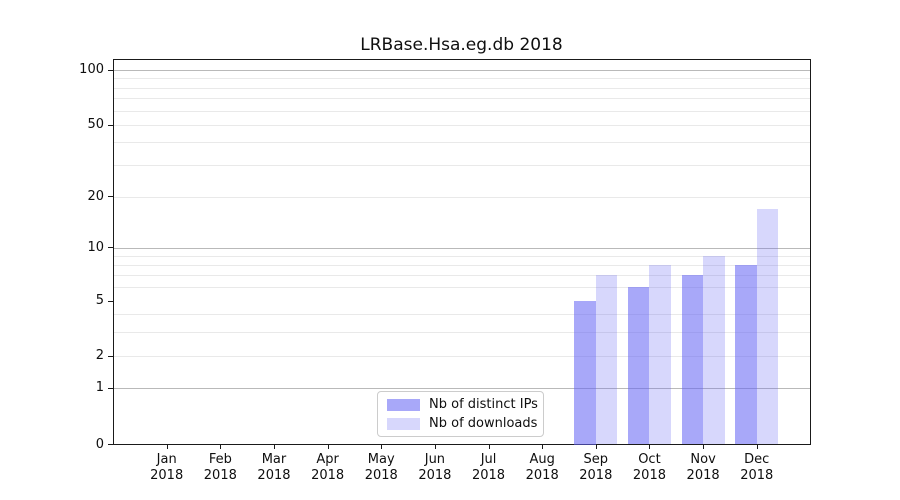 The width and height of the screenshot is (900, 500). I want to click on y-tick-label: 20, so click(95, 196).